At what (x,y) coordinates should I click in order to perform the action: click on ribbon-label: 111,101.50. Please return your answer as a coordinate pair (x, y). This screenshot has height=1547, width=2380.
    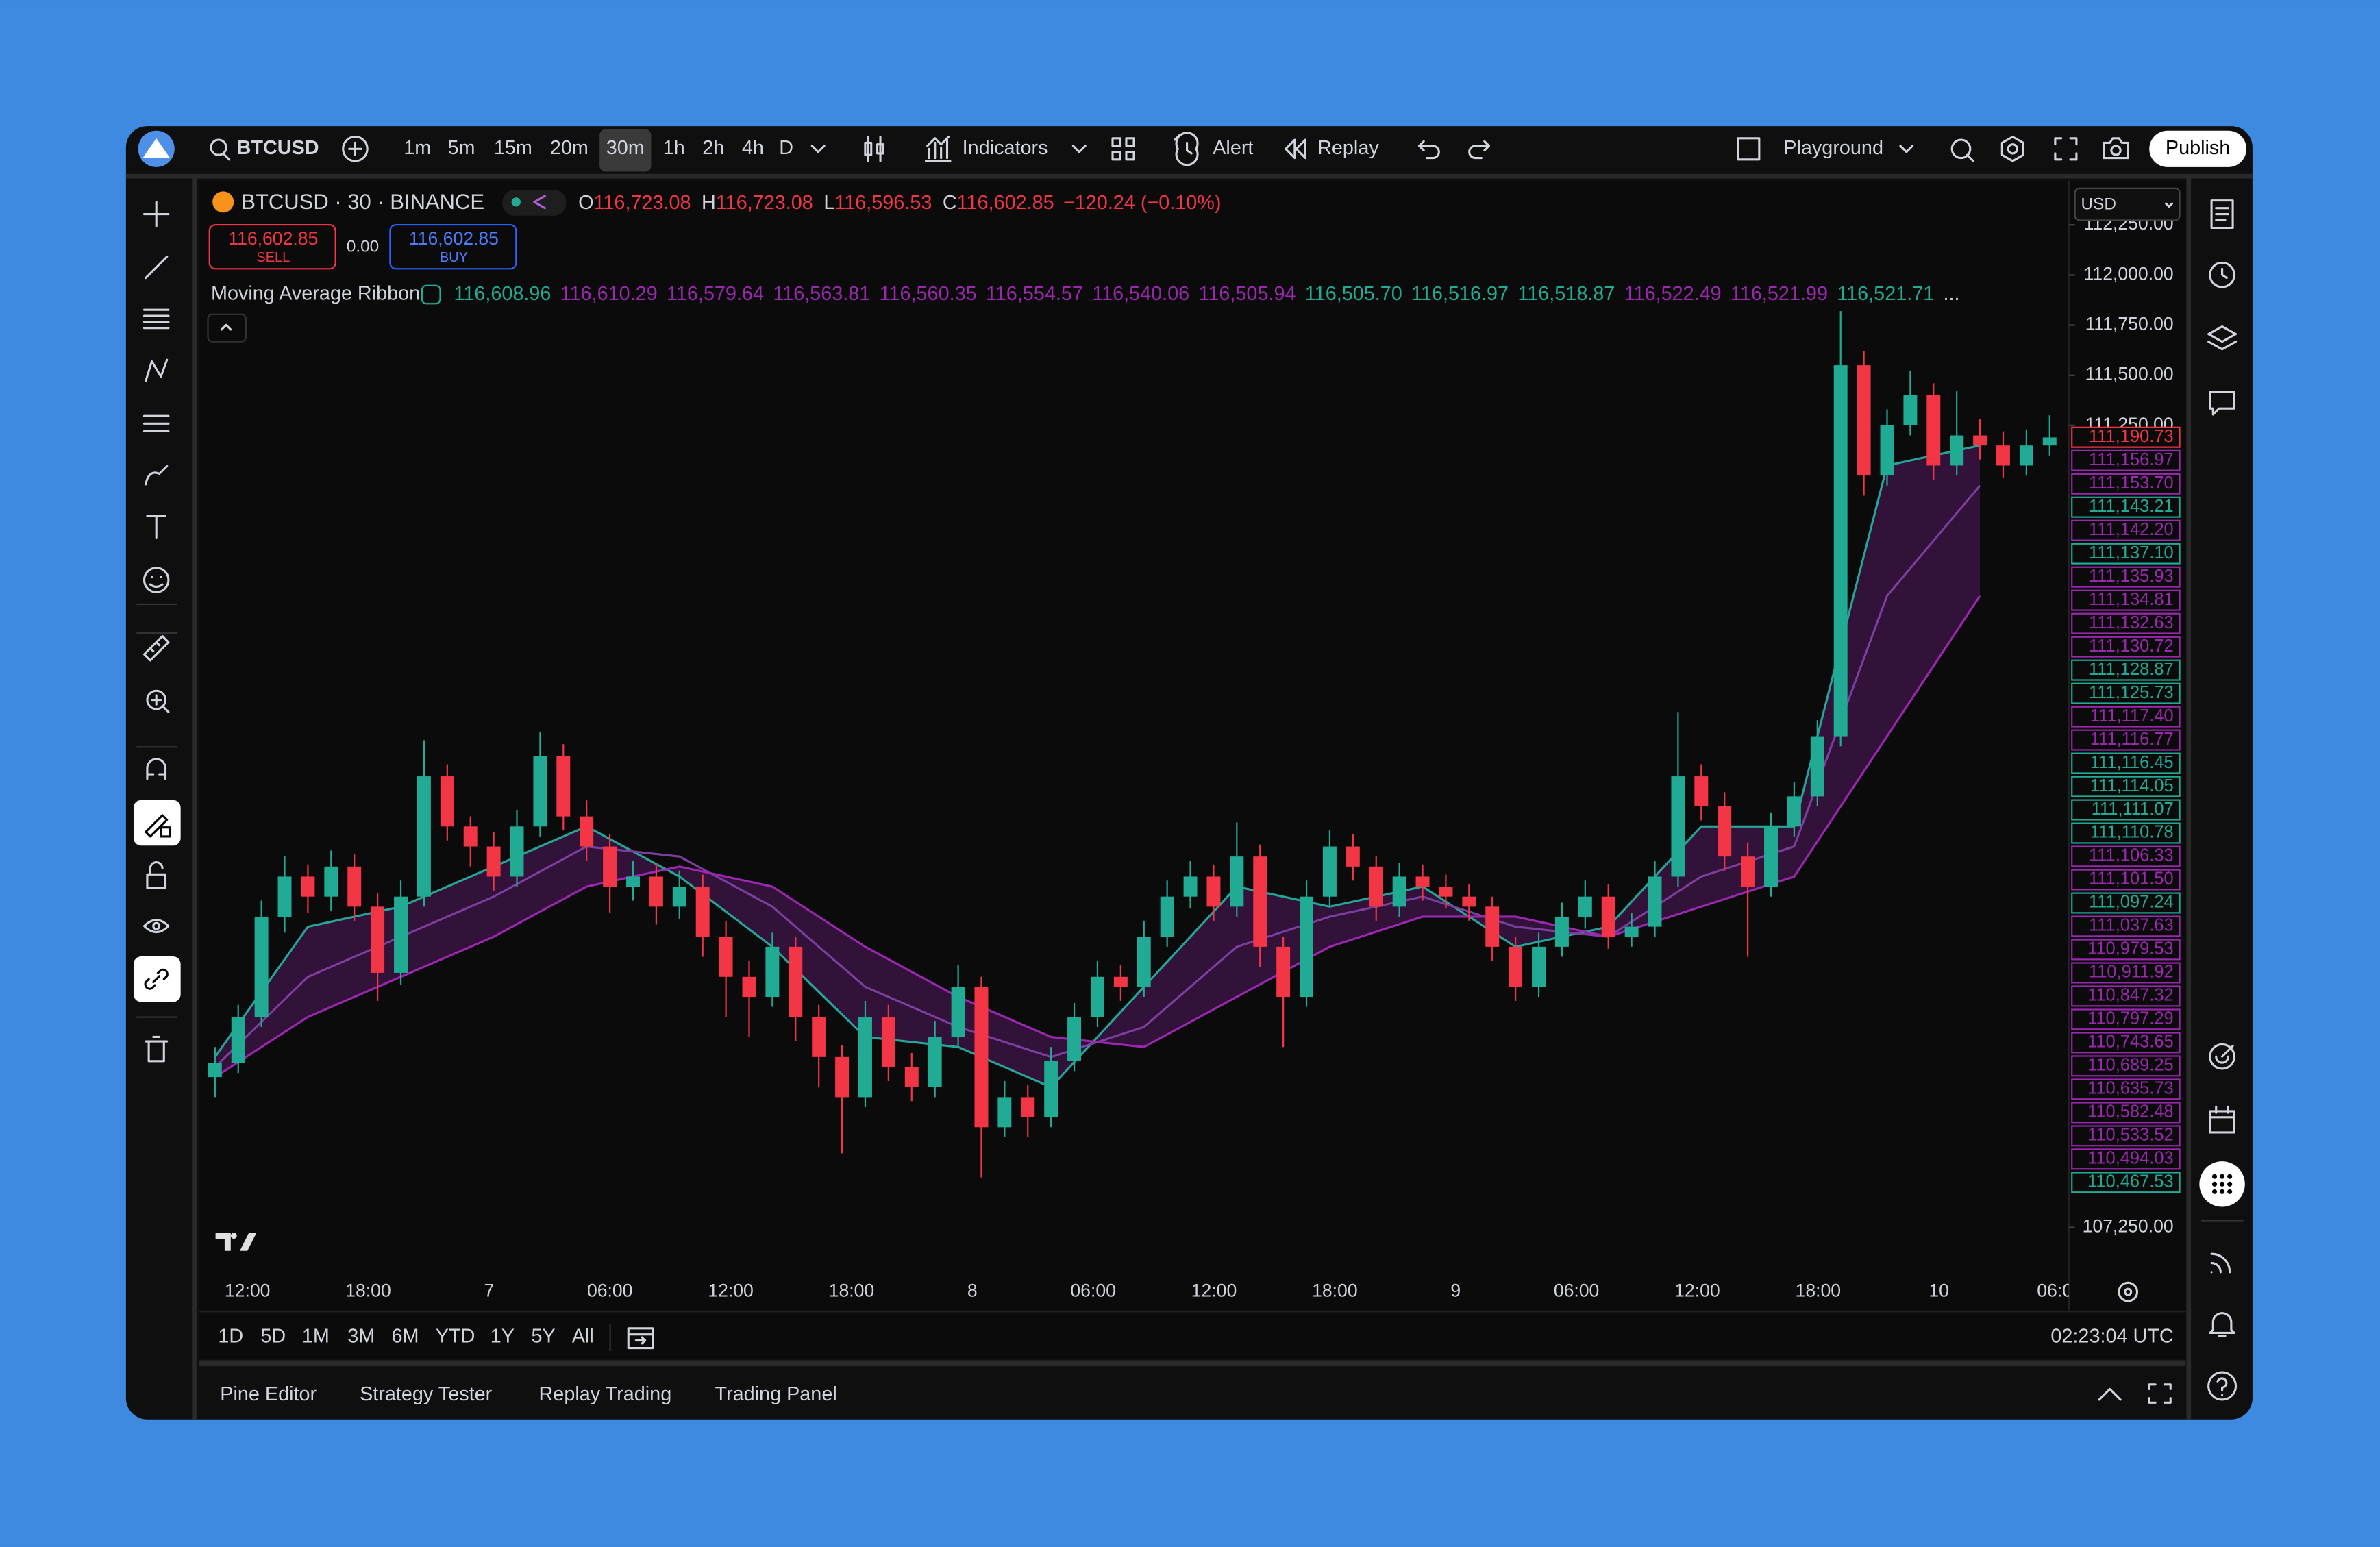
    Looking at the image, I should click on (2131, 879).